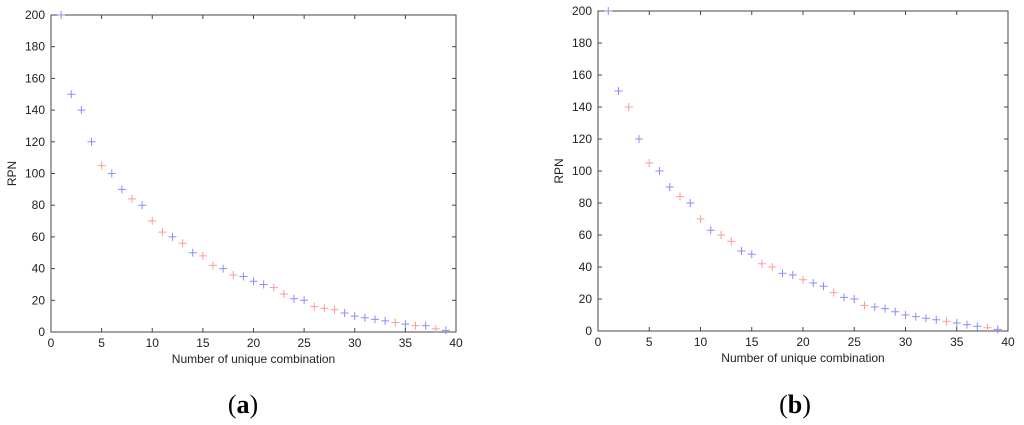 Image resolution: width=1024 pixels, height=425 pixels. Describe the element at coordinates (795, 404) in the screenshot. I see `panel-label: (b)` at that location.